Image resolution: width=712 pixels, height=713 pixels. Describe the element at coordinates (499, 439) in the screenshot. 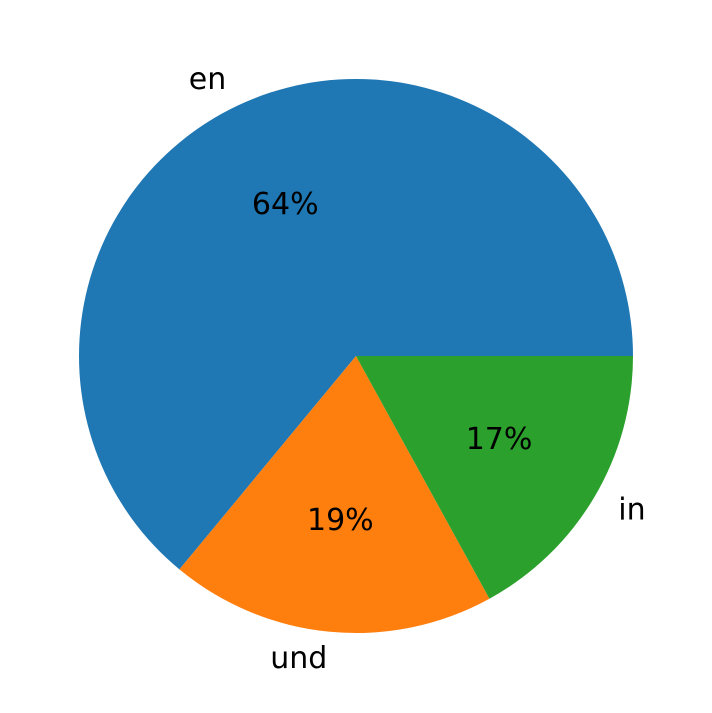

I see `percent-label: 17%` at that location.